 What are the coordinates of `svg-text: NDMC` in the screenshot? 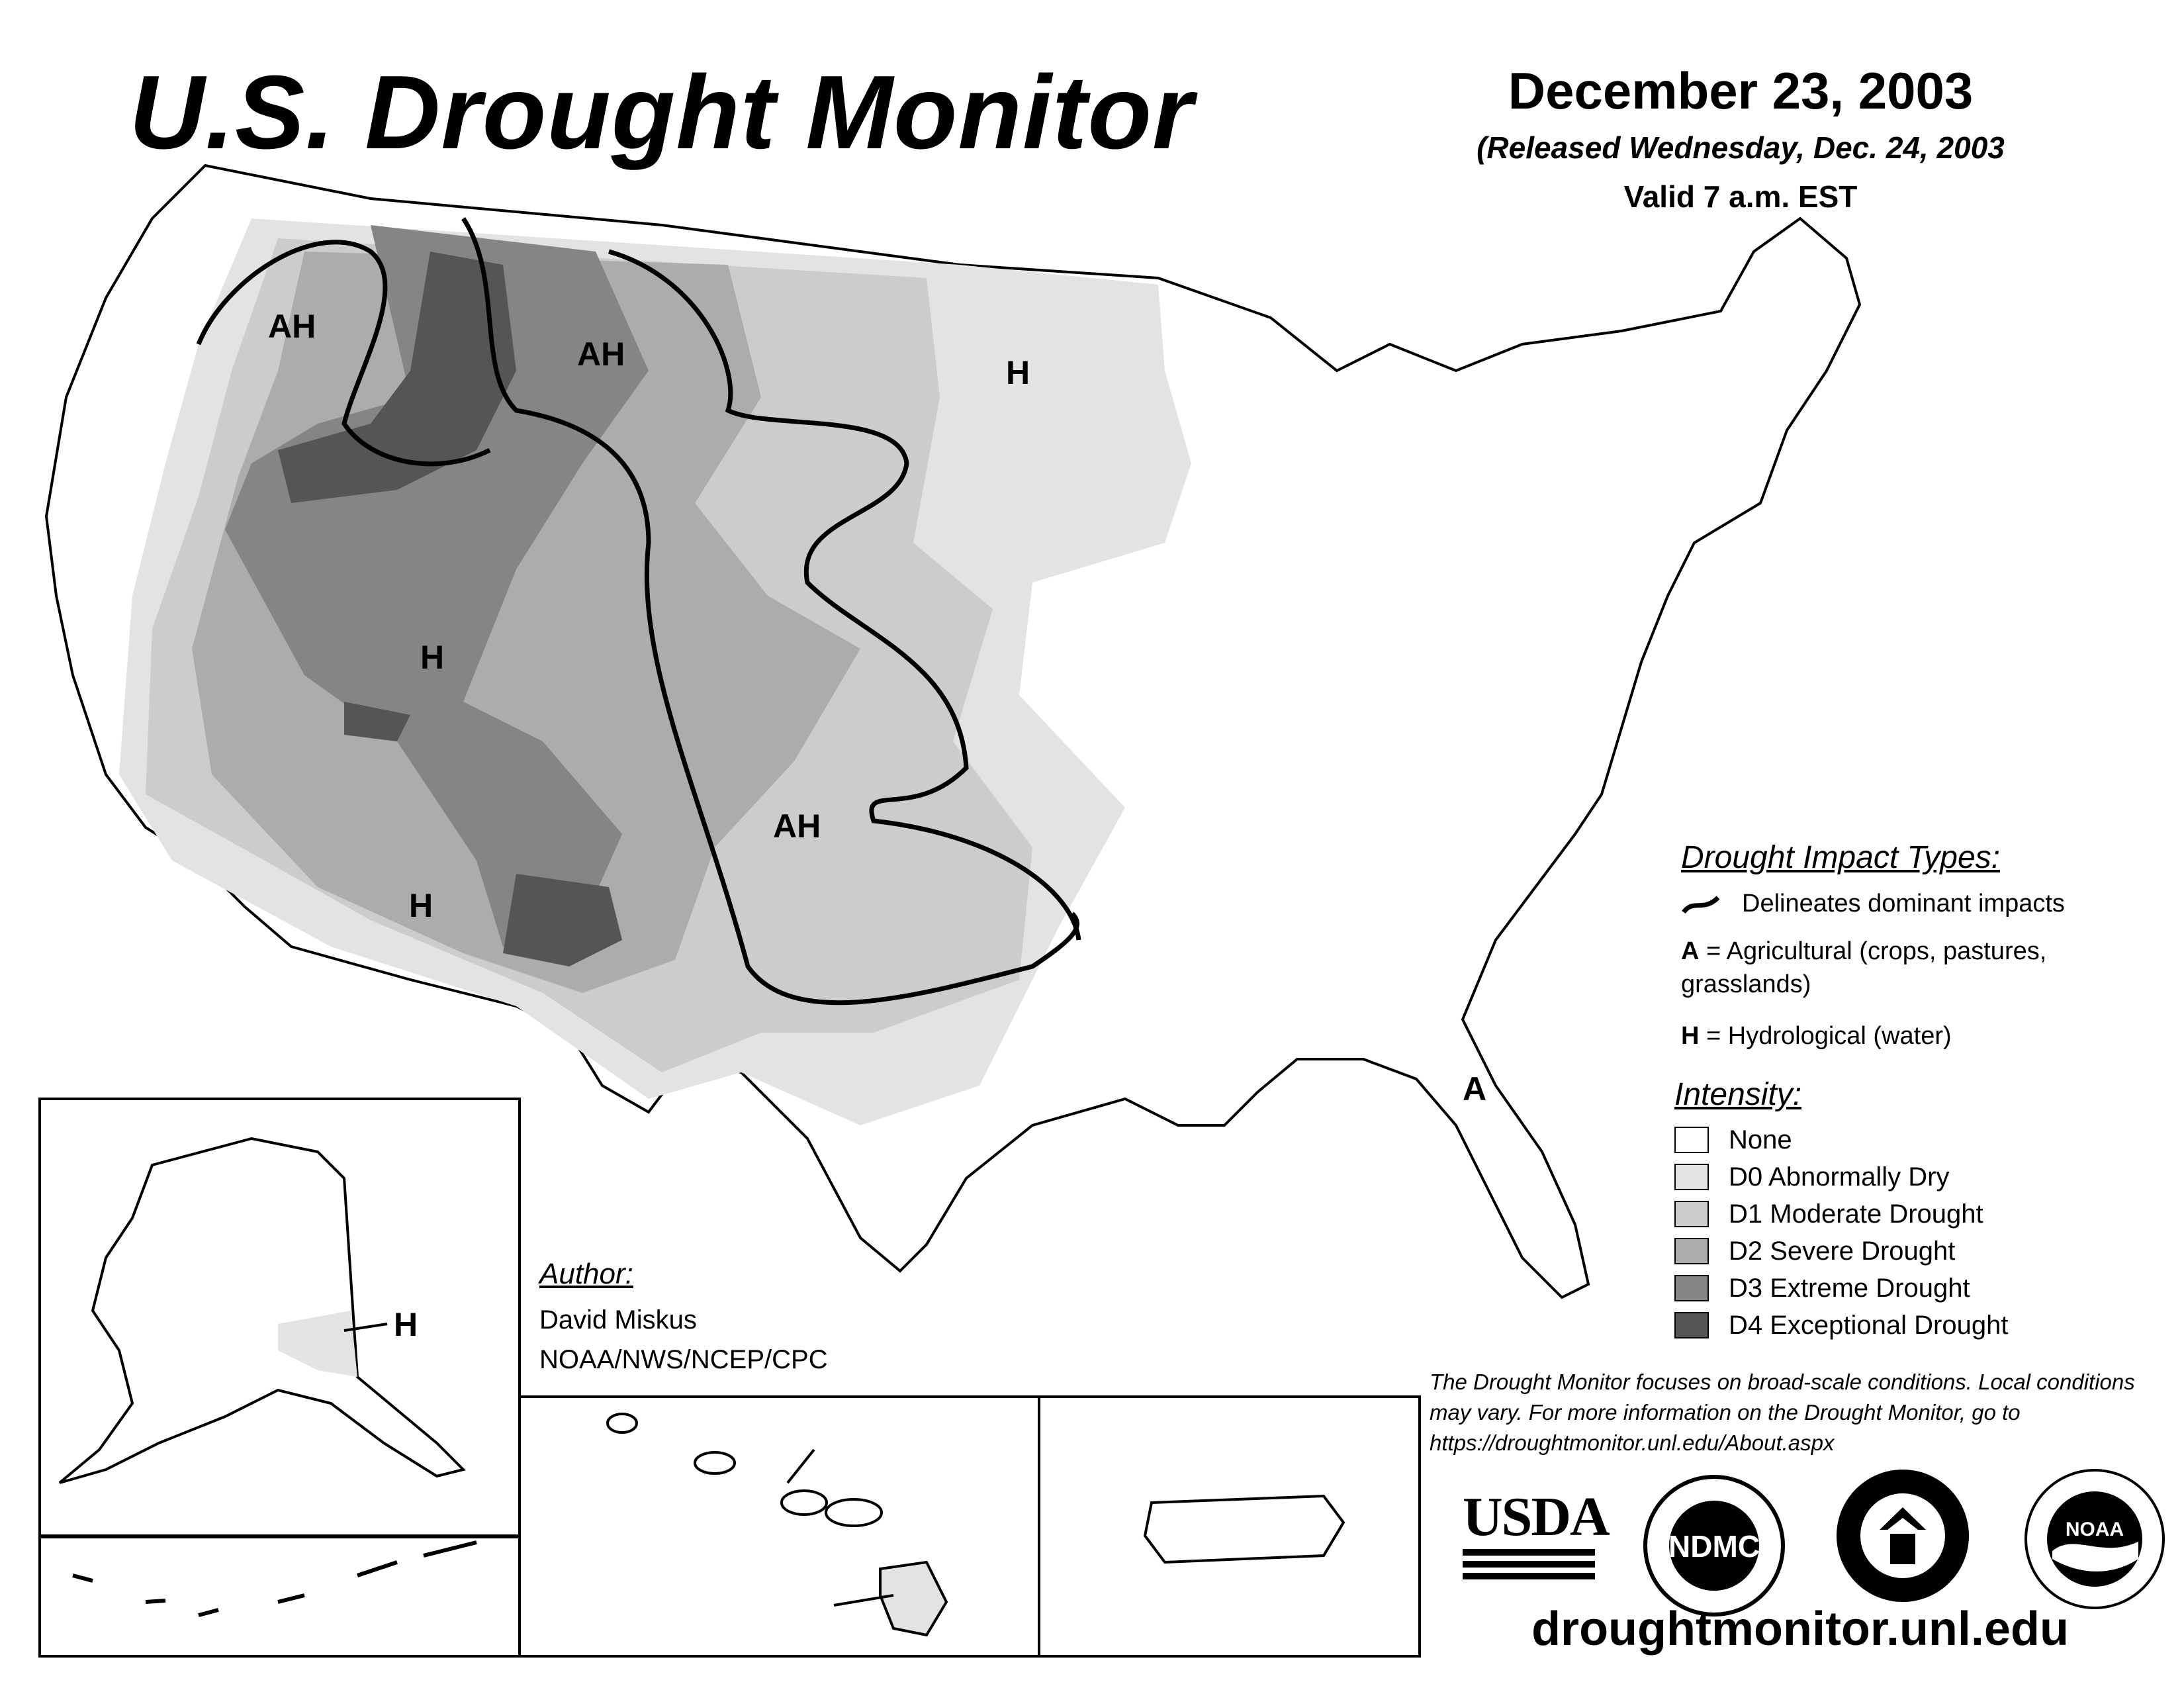 It's located at (1714, 1546).